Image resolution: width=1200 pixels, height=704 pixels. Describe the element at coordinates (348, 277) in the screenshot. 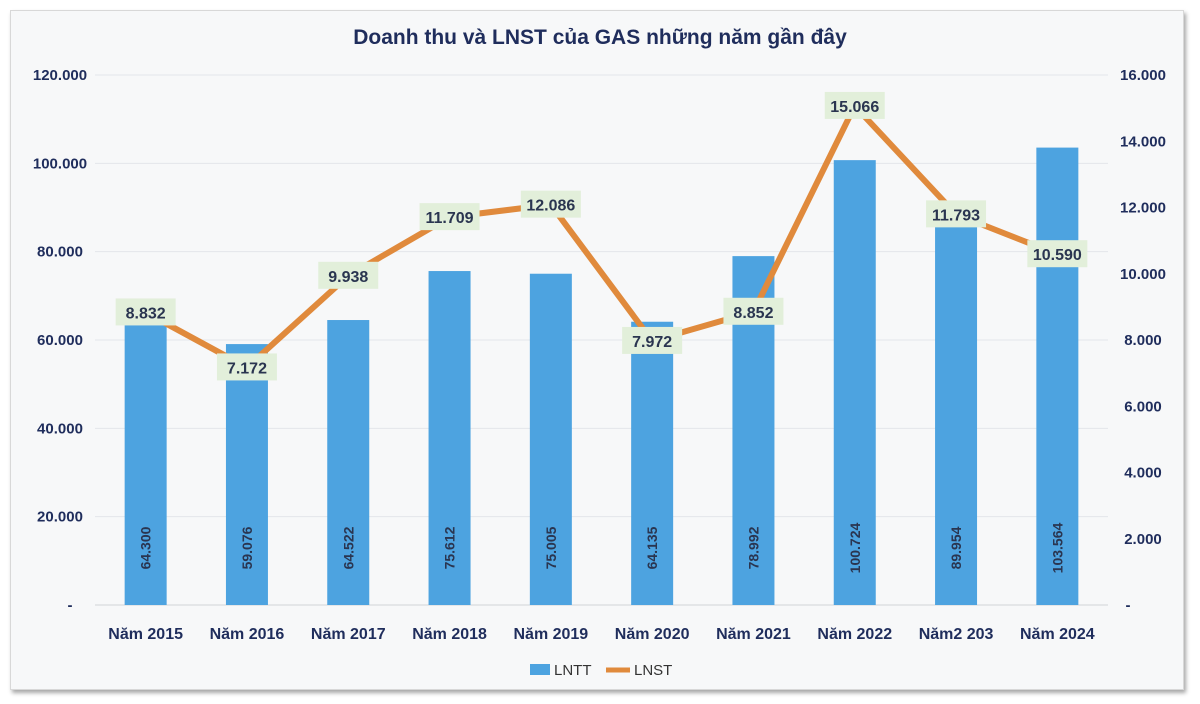

I see `line-data-label: 9.938` at that location.